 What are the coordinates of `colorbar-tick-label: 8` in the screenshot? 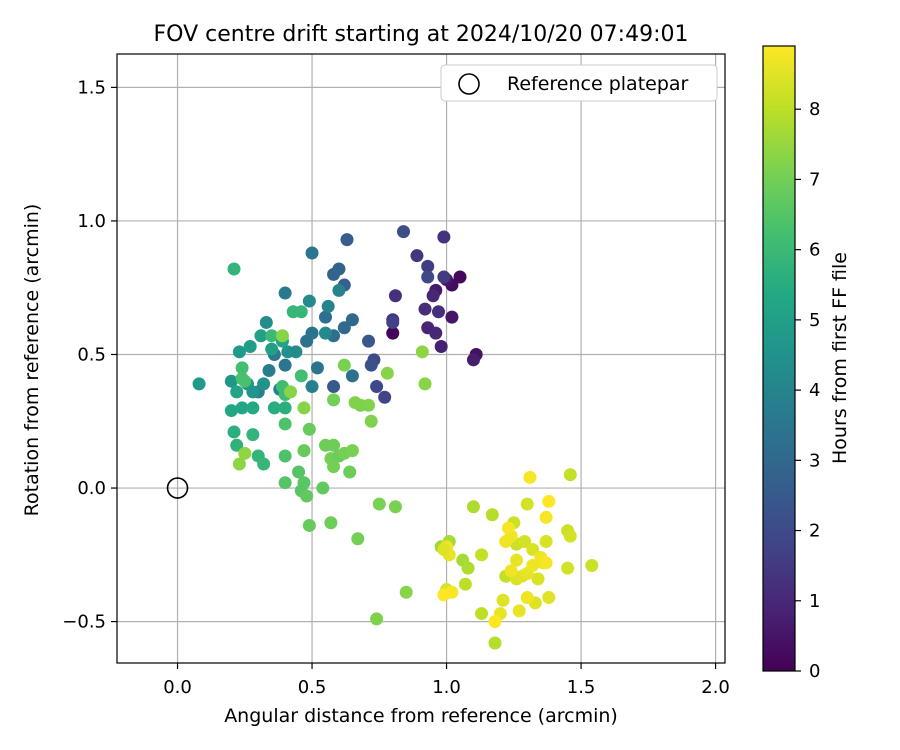 It's located at (814, 109).